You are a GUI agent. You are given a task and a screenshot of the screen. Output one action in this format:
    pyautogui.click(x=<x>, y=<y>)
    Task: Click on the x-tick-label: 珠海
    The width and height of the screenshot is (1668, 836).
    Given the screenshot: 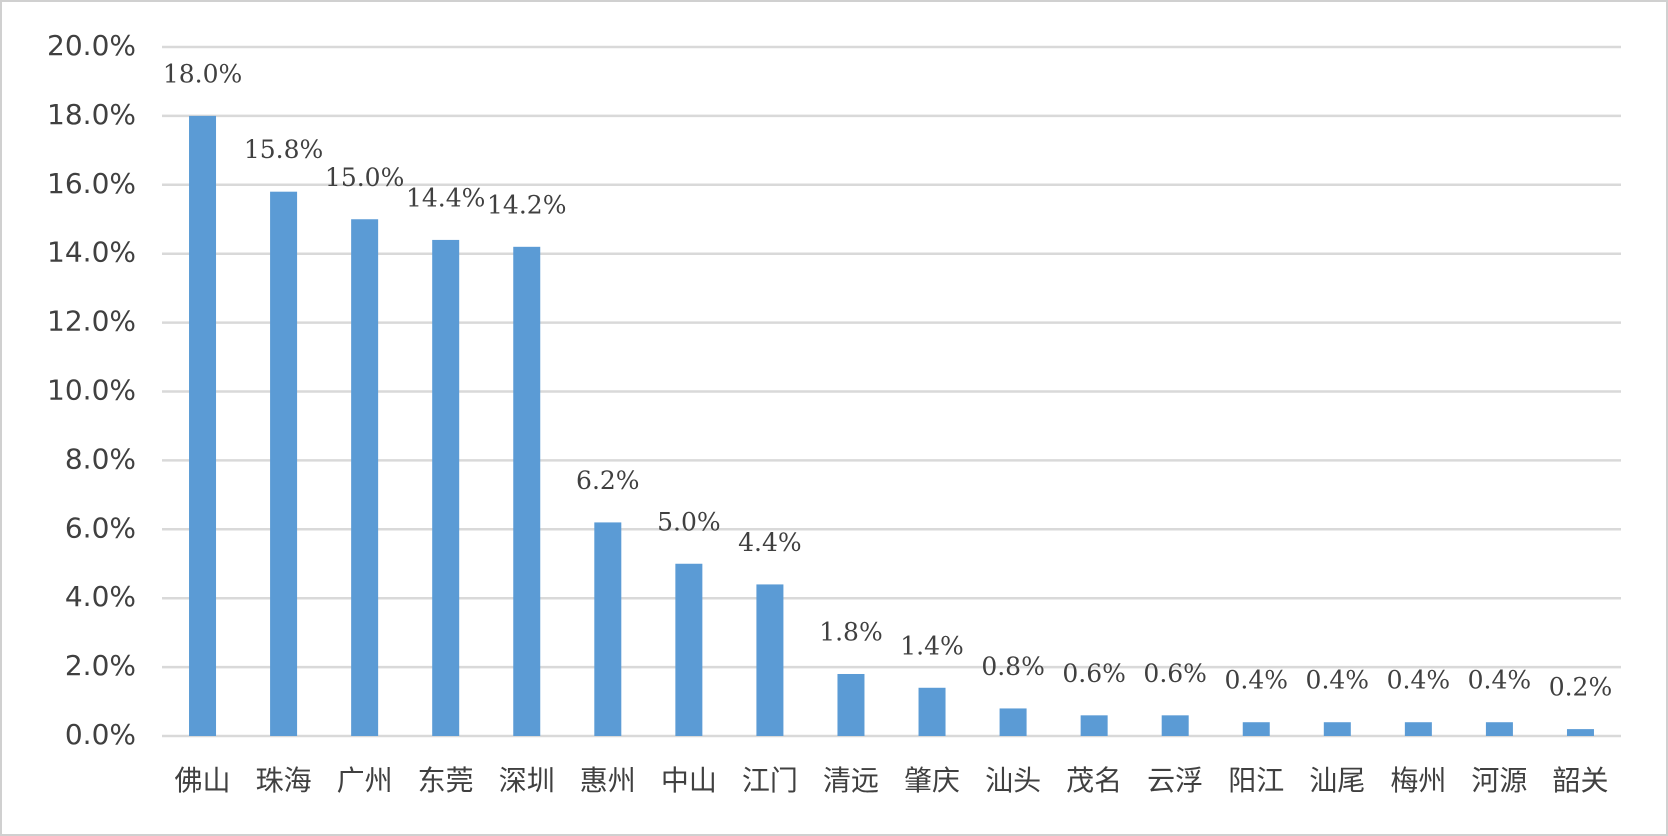 What is the action you would take?
    pyautogui.click(x=284, y=780)
    